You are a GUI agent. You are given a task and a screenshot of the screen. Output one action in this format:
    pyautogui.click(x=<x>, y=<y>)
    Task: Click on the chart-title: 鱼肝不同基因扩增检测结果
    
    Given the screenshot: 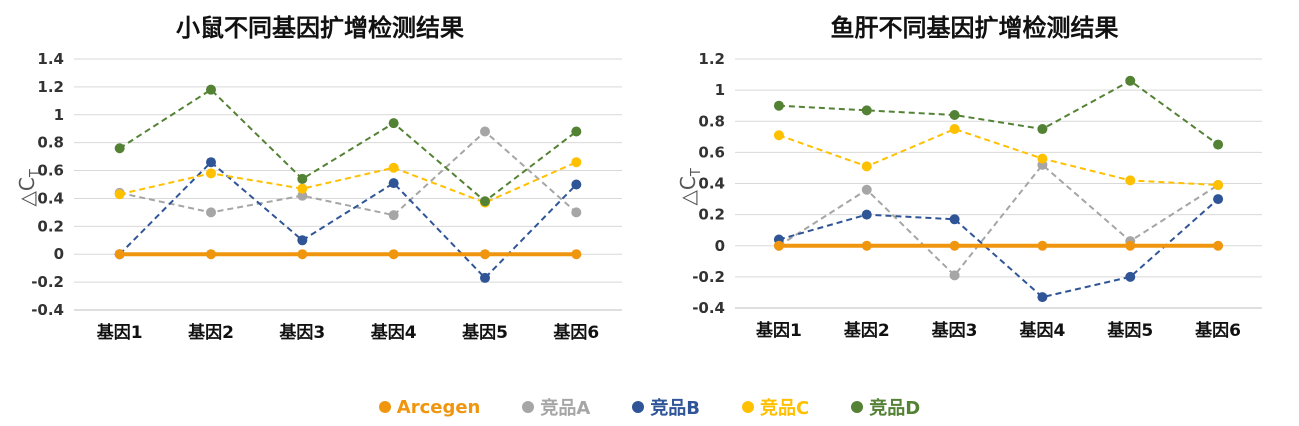 What is the action you would take?
    pyautogui.click(x=974, y=28)
    